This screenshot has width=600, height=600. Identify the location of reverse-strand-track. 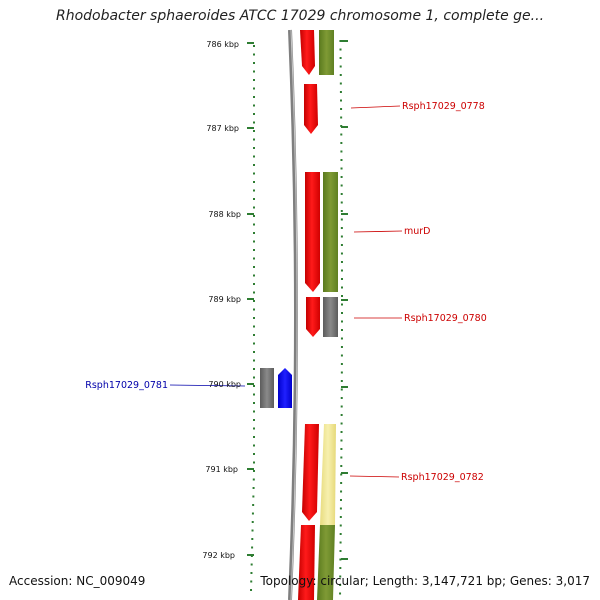
(276, 388).